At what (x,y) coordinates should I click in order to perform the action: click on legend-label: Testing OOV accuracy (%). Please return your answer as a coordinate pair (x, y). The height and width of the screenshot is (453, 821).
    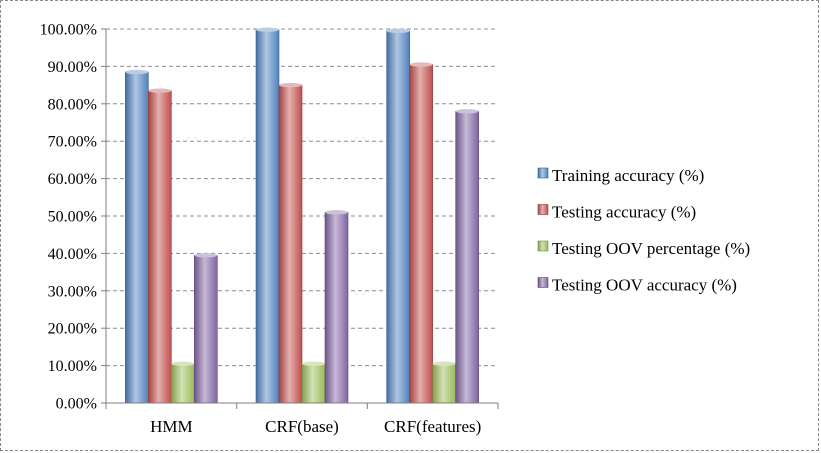
    Looking at the image, I should click on (644, 285).